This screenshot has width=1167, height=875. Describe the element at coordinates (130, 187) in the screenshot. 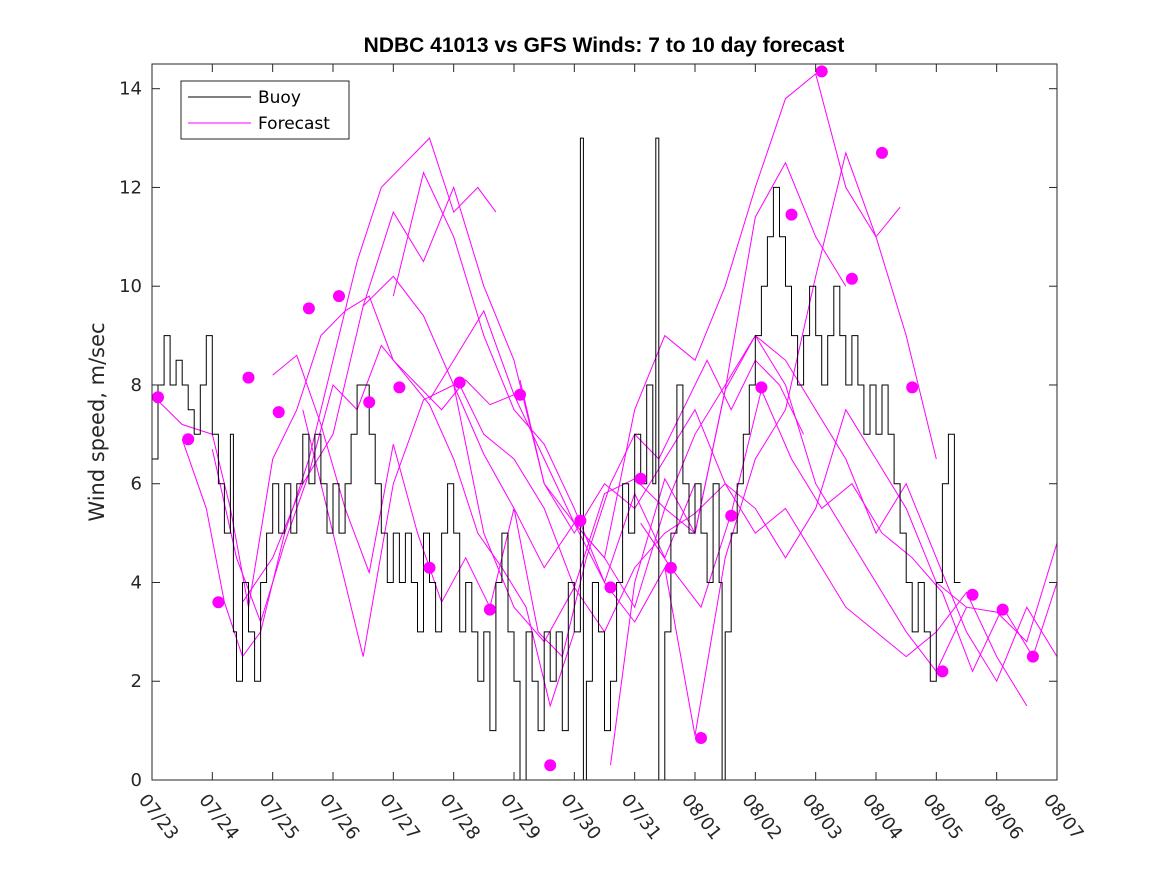

I see `y-tick-label: 12` at that location.